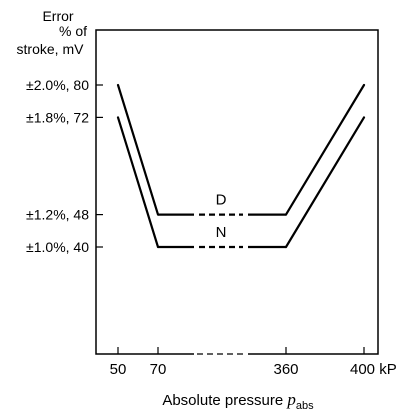 This screenshot has height=417, width=396. I want to click on series-label-N: N, so click(221, 232).